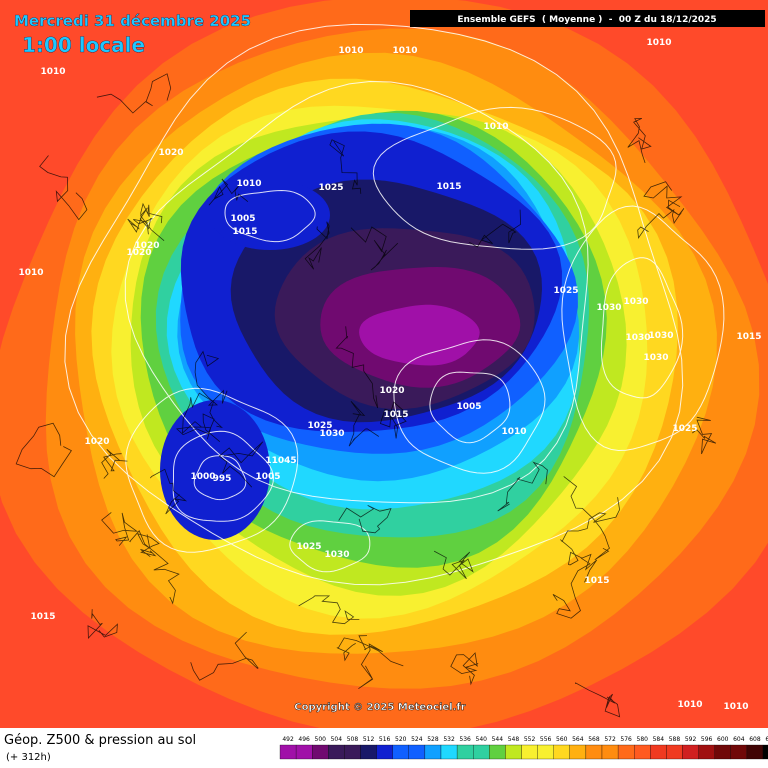 The height and width of the screenshot is (768, 768). I want to click on low-center, so click(270, 215).